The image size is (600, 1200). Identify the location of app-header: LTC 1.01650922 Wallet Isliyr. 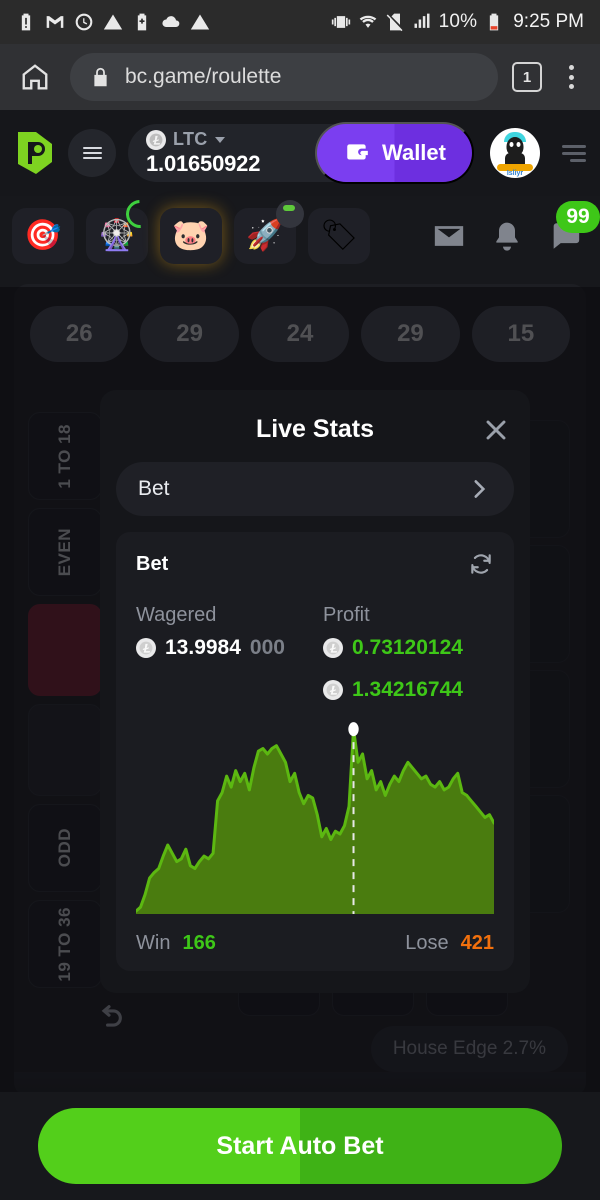
(300, 153).